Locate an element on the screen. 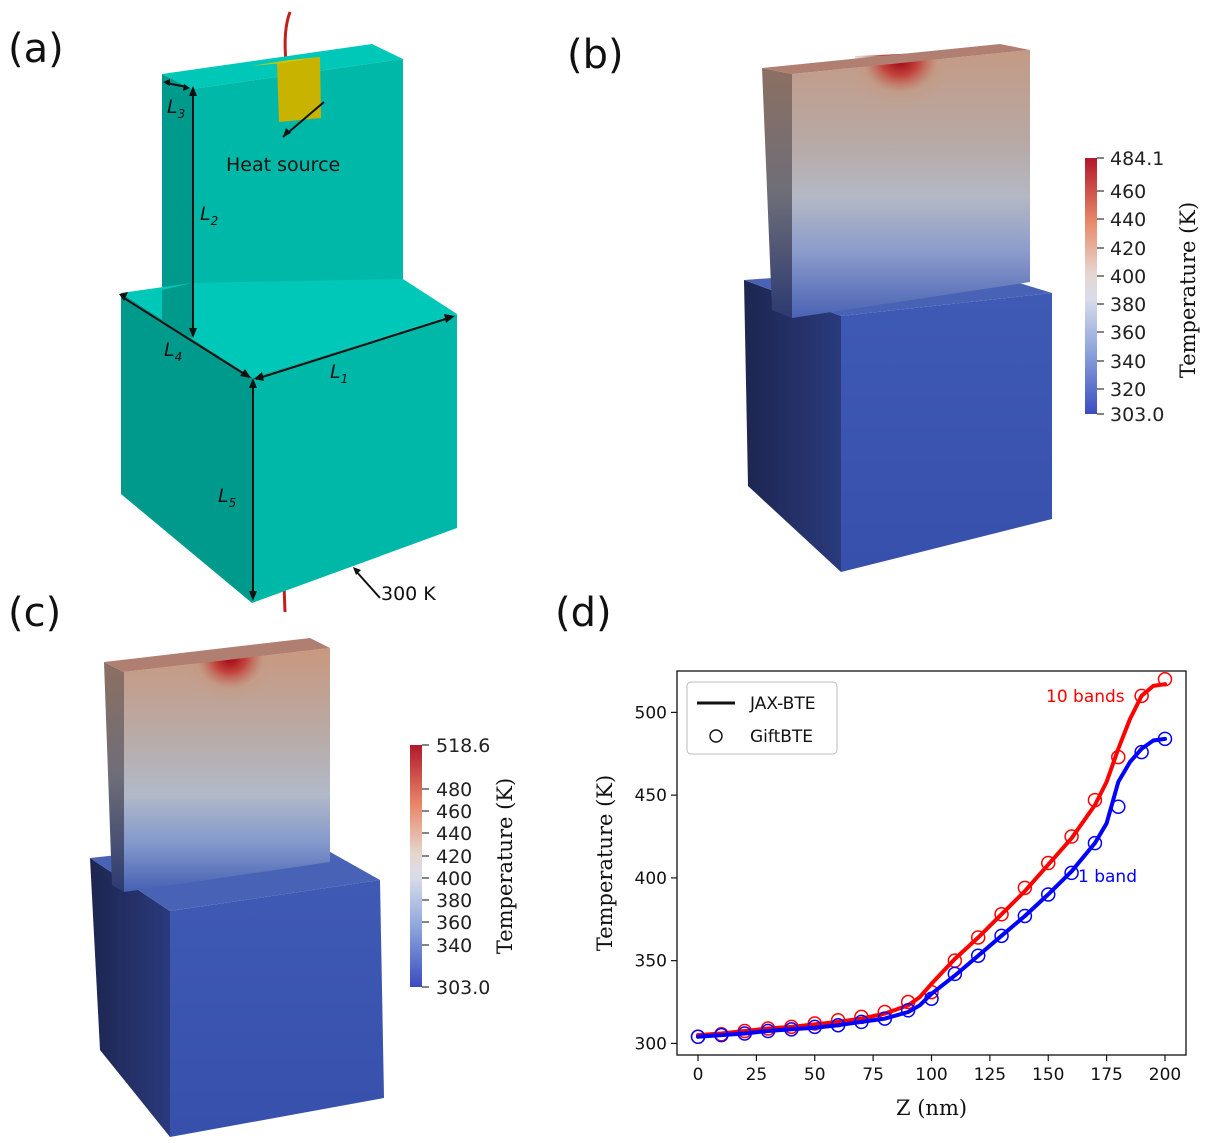 This screenshot has height=1143, width=1216. colorbar-c-min: 303.0 is located at coordinates (463, 988).